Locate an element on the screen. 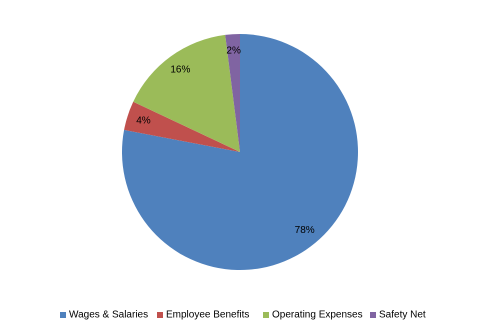 The height and width of the screenshot is (333, 480). data-label: 16% is located at coordinates (180, 70).